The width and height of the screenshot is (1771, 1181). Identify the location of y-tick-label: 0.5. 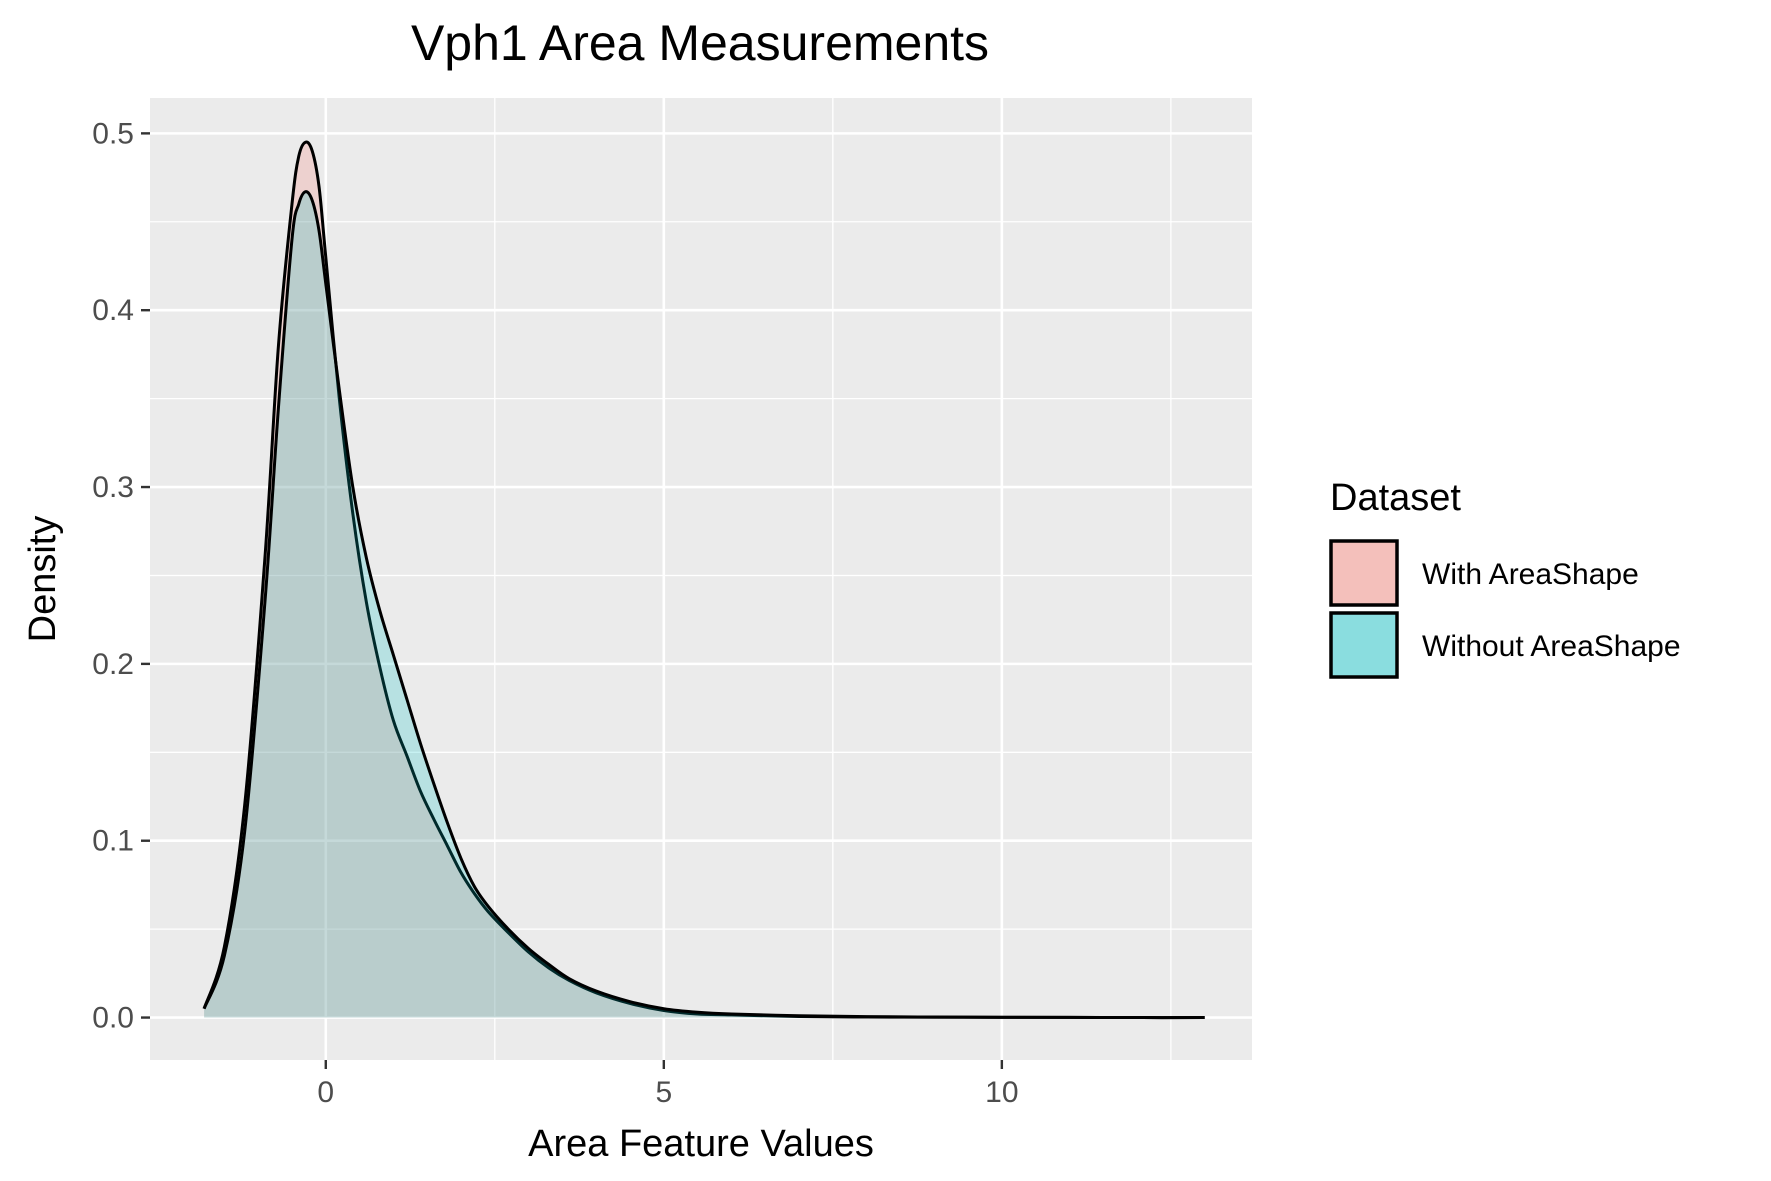
(113, 133).